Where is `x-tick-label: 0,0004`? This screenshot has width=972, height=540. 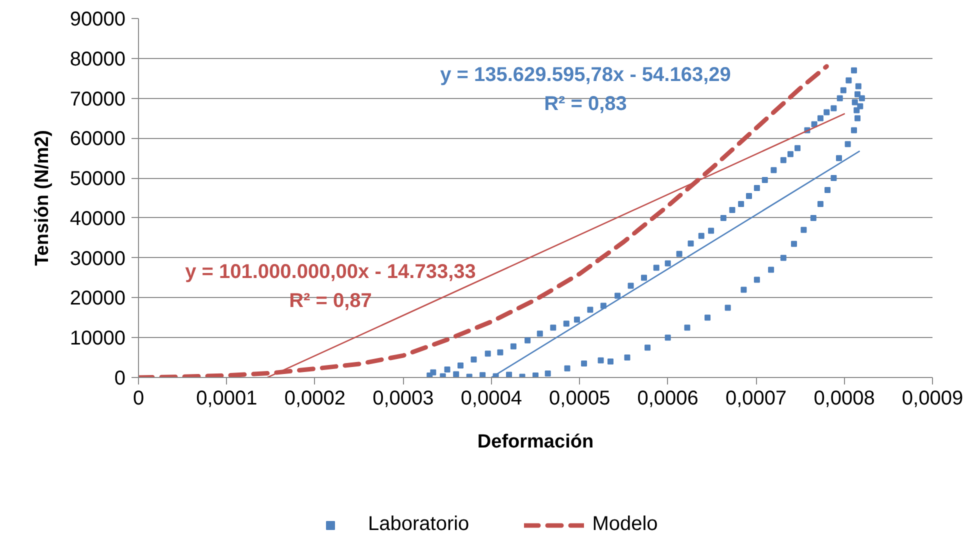
x-tick-label: 0,0004 is located at coordinates (491, 399).